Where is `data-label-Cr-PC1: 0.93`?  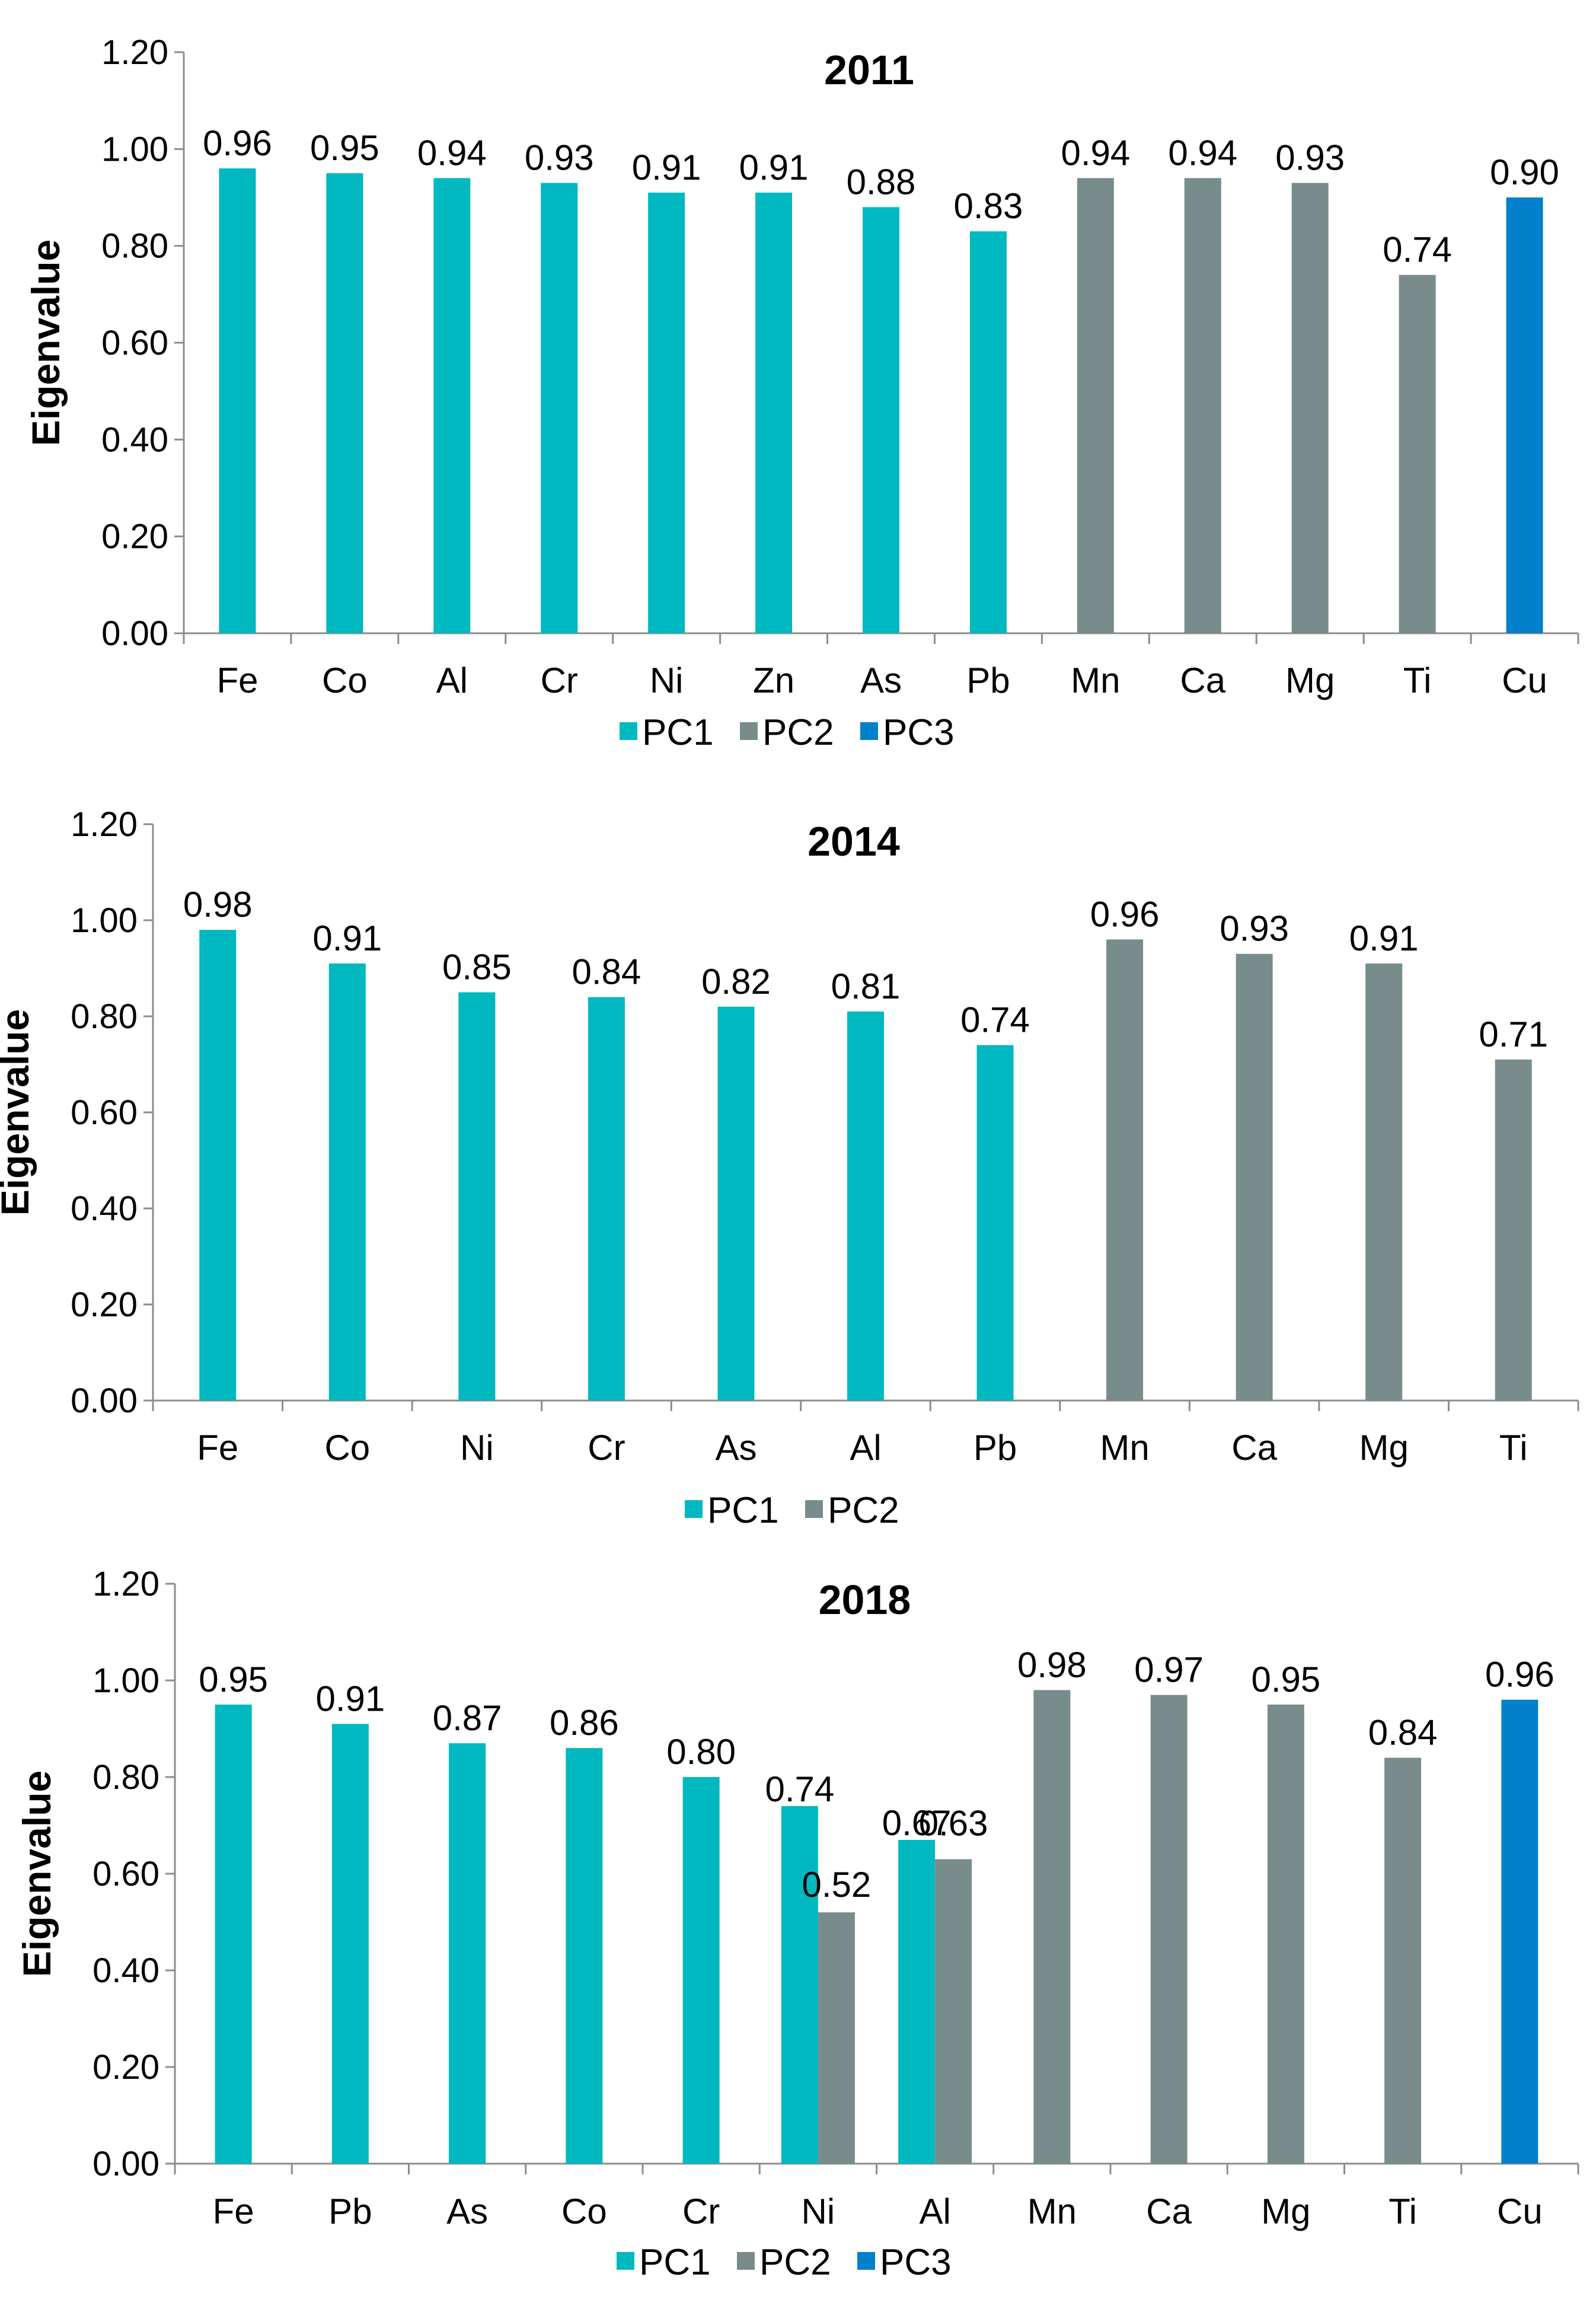
data-label-Cr-PC1: 0.93 is located at coordinates (559, 158).